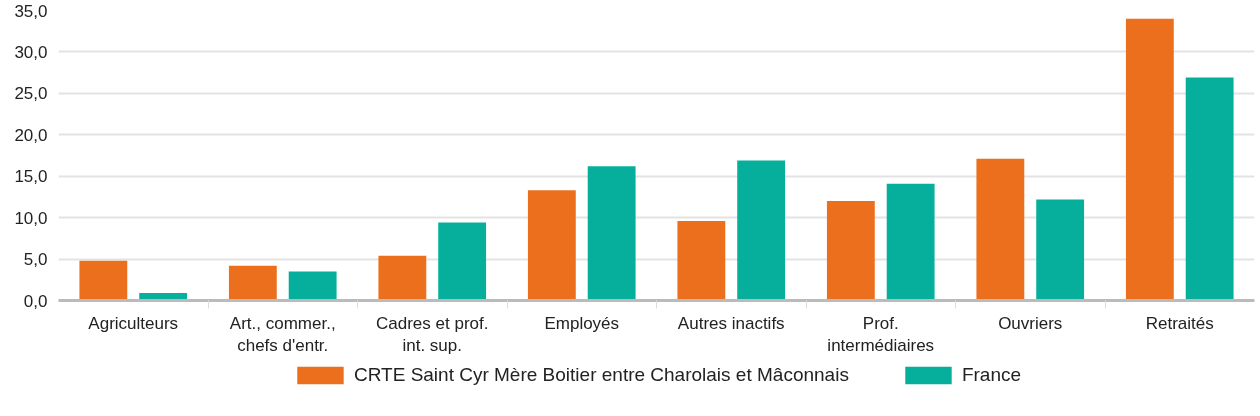 This screenshot has height=416, width=1260. I want to click on y-tick-label: 15,0, so click(31, 177).